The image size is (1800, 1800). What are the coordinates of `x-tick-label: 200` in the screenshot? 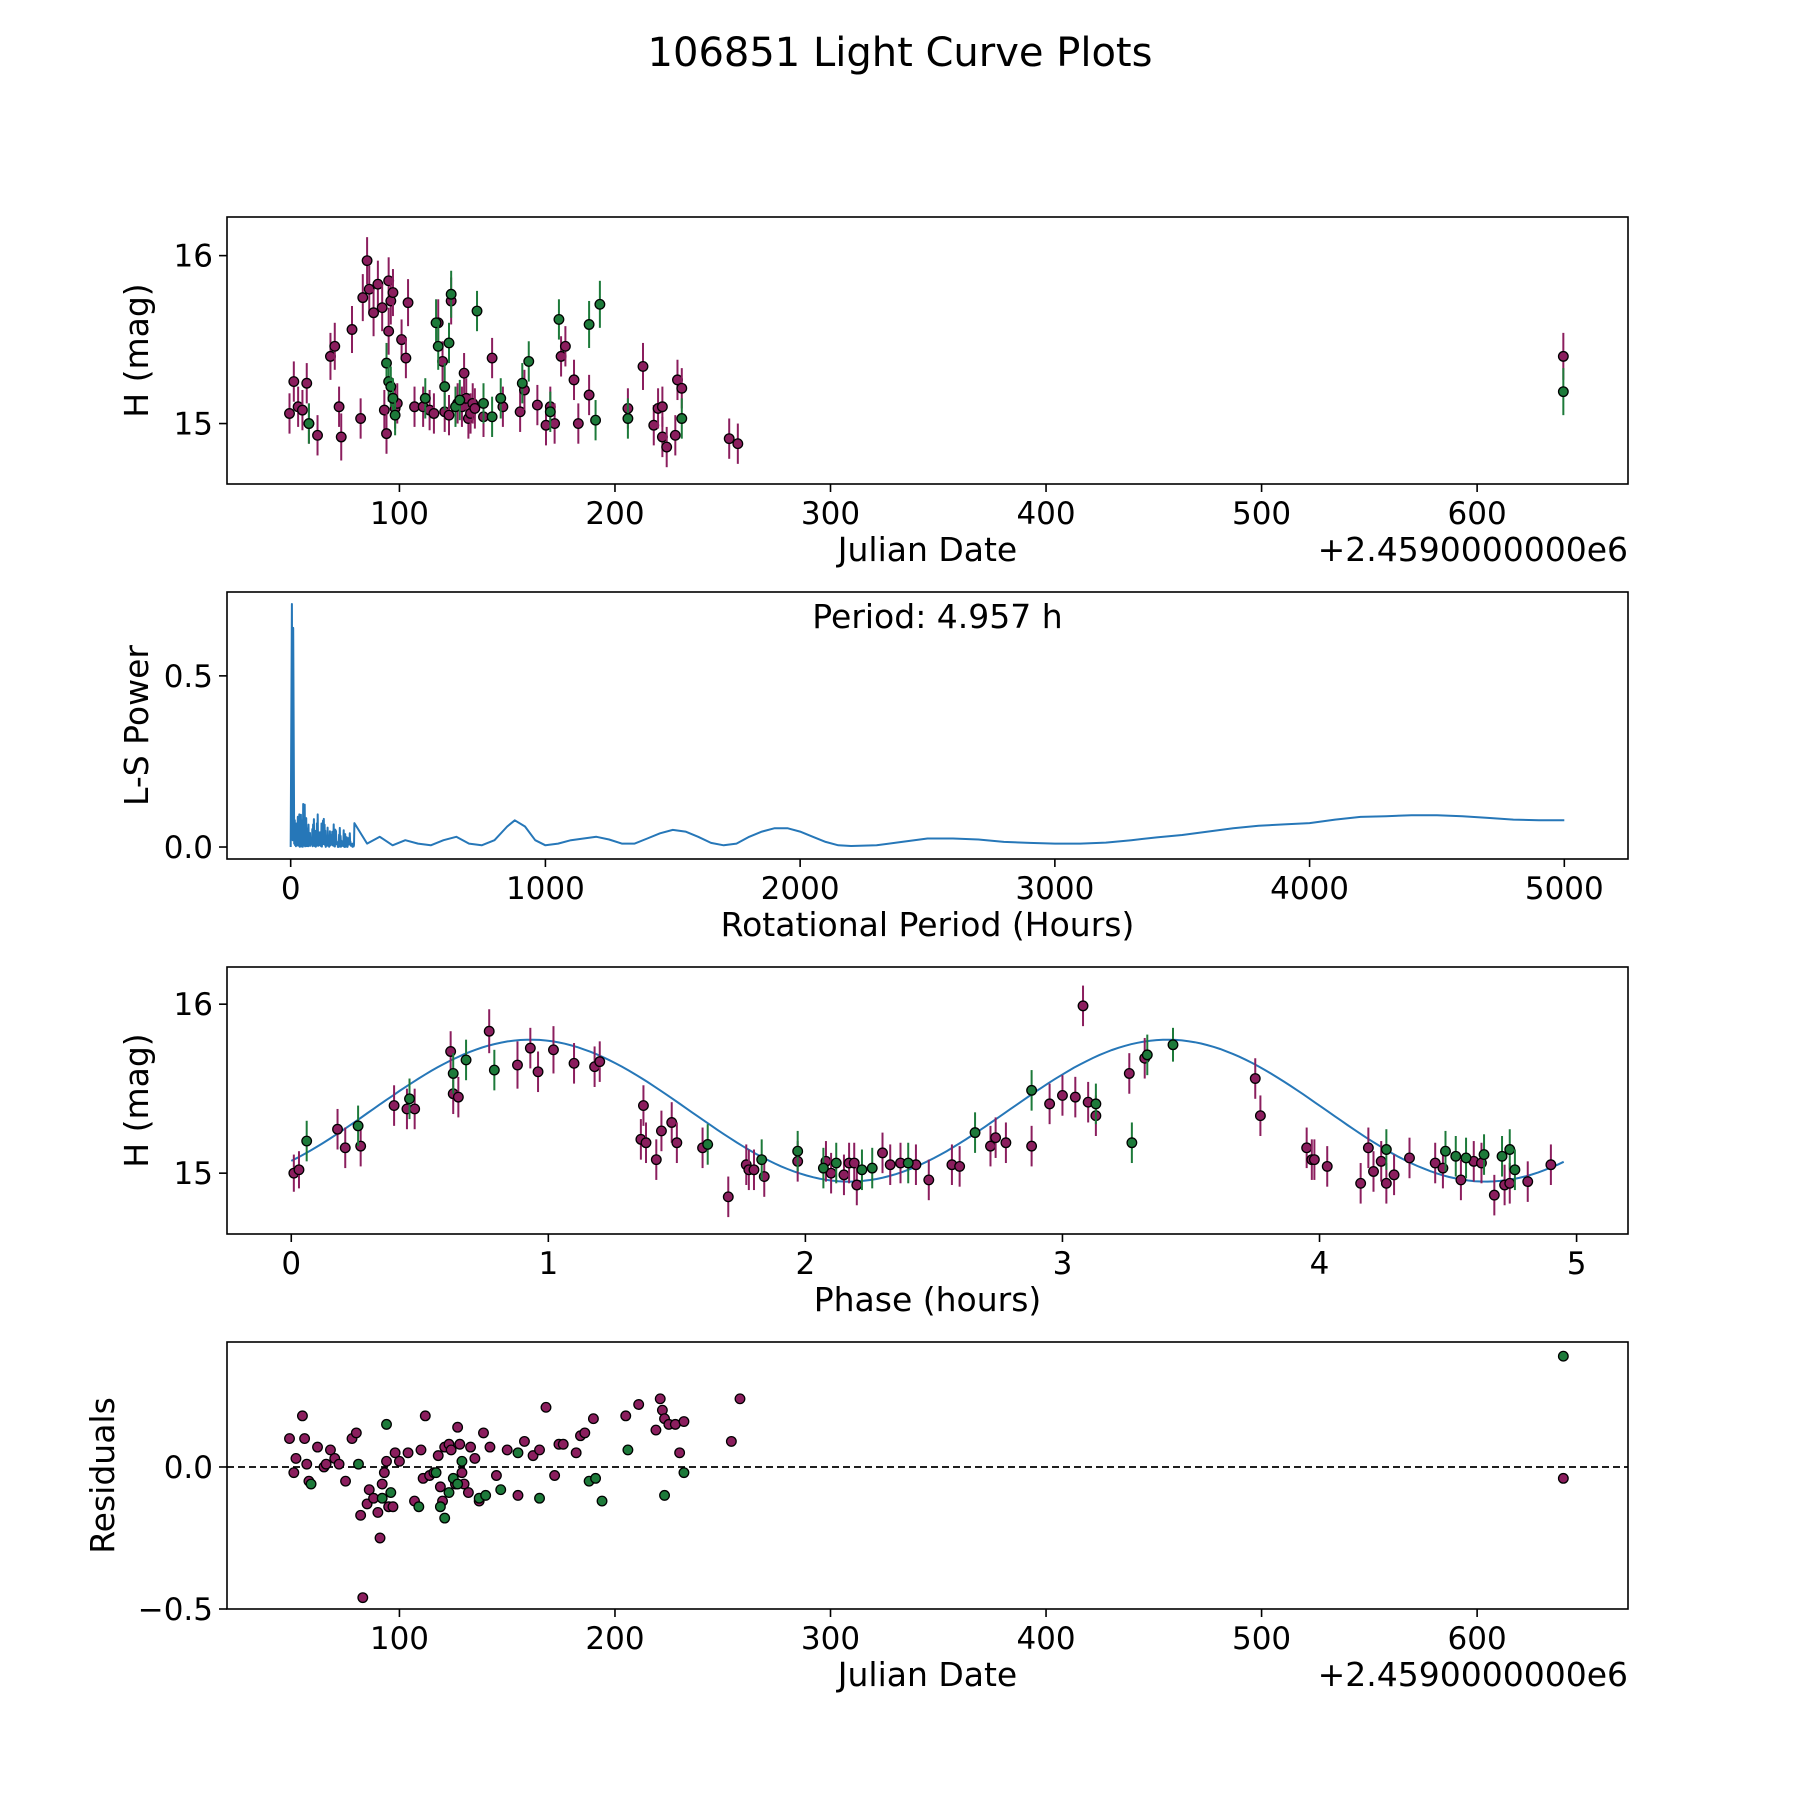 It's located at (614, 1639).